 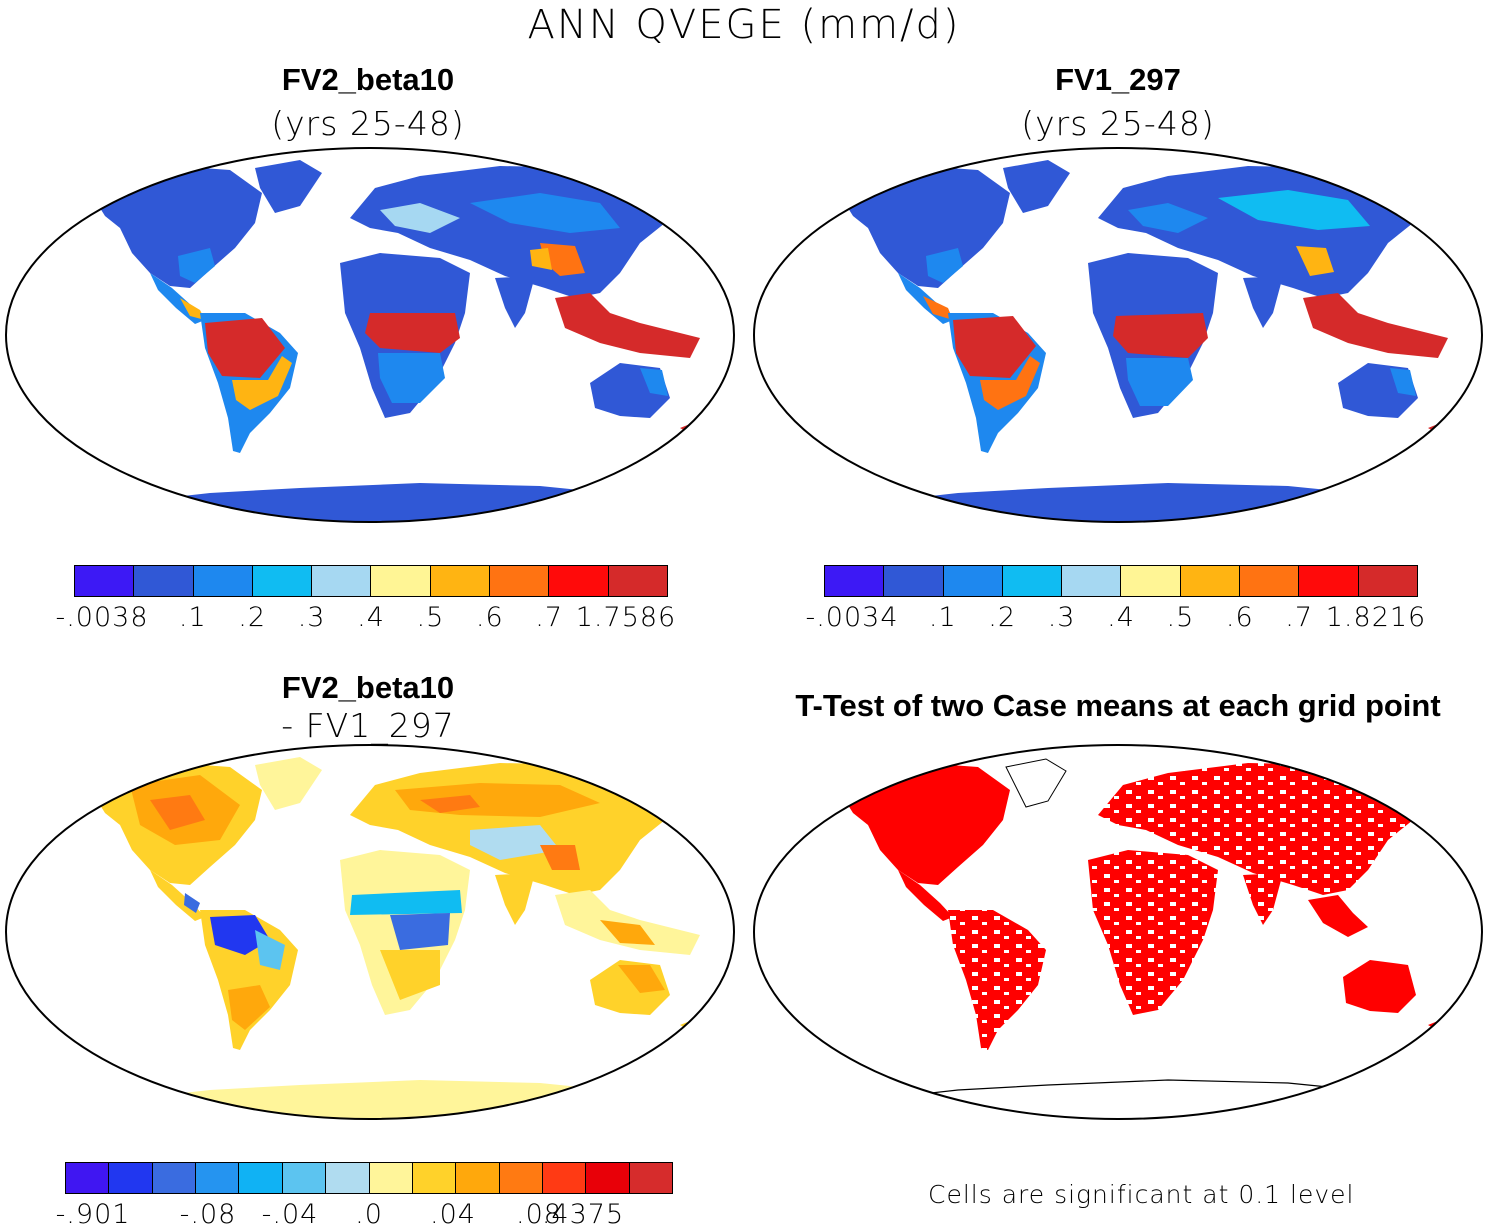 I want to click on continent-south-america, so click(x=997, y=980).